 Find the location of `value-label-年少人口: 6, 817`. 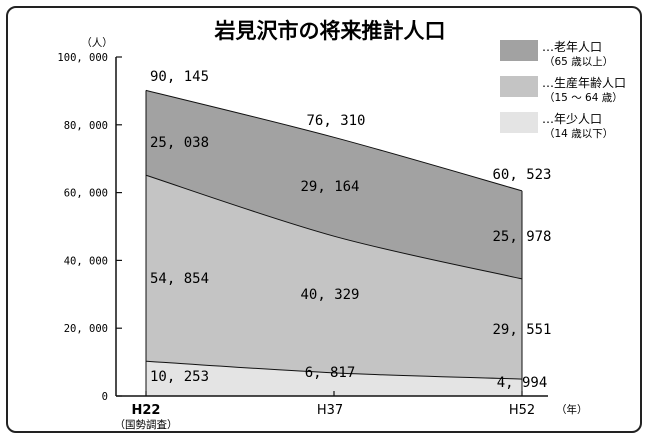

value-label-年少人口: 6, 817 is located at coordinates (330, 373).